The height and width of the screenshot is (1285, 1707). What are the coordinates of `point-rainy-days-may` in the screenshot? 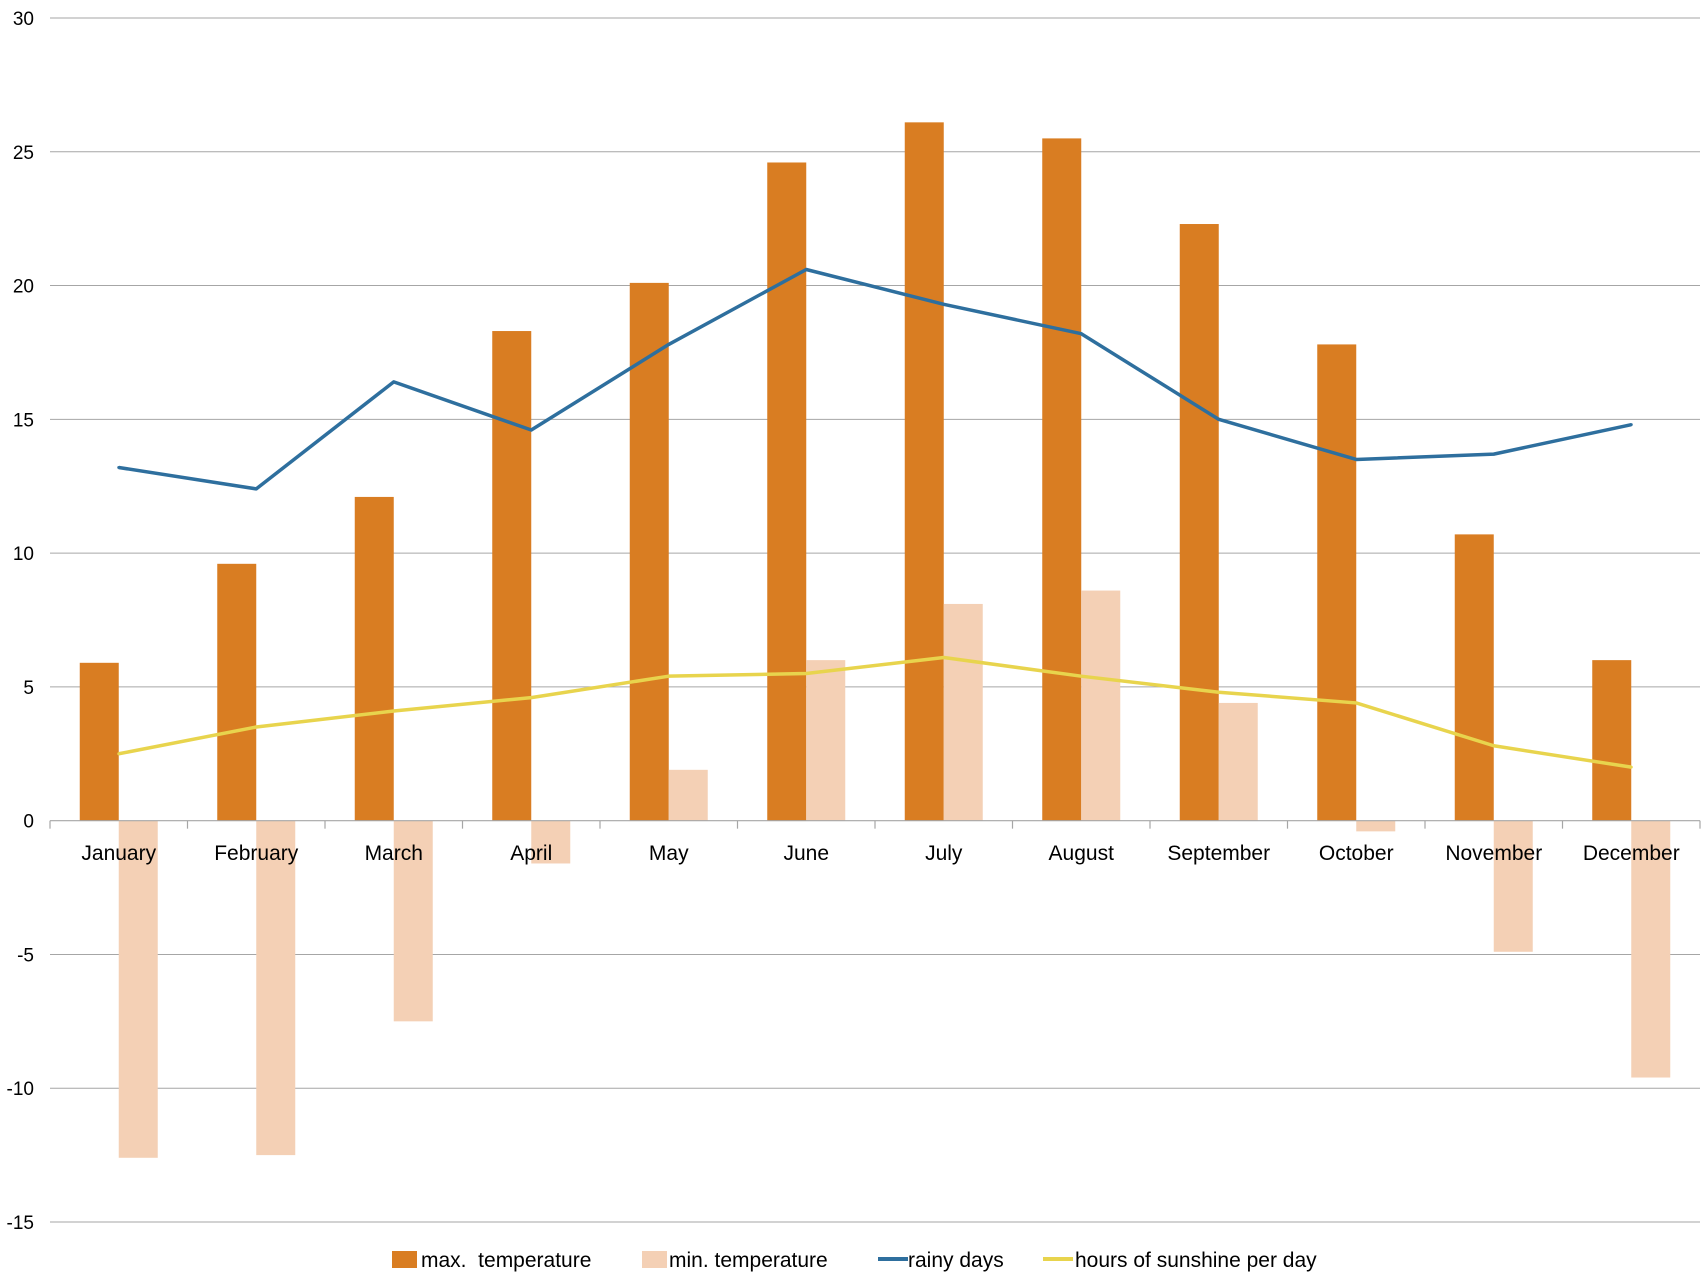 It's located at (669, 344).